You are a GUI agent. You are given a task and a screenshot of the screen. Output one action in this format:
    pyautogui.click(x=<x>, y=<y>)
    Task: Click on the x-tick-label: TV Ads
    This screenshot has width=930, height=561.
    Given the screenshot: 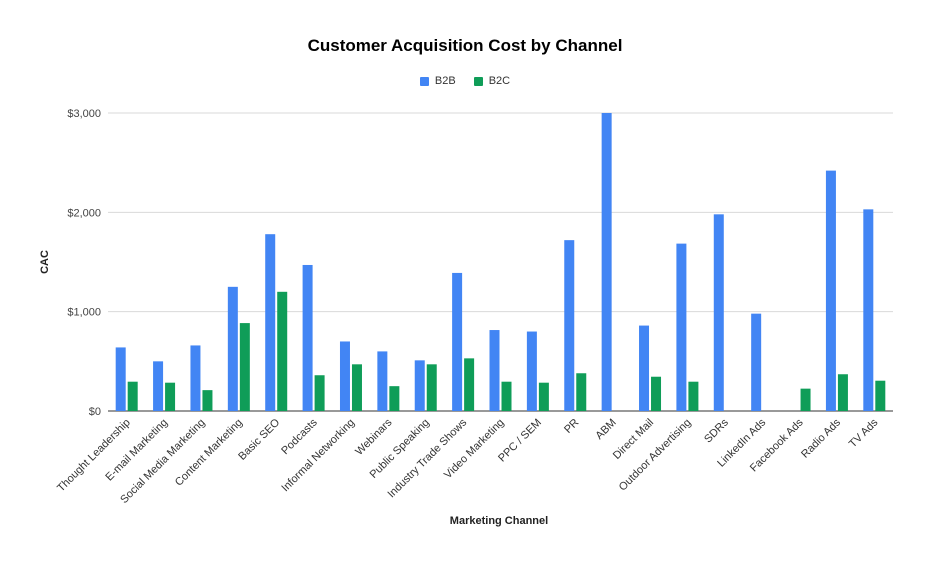 What is the action you would take?
    pyautogui.click(x=864, y=433)
    